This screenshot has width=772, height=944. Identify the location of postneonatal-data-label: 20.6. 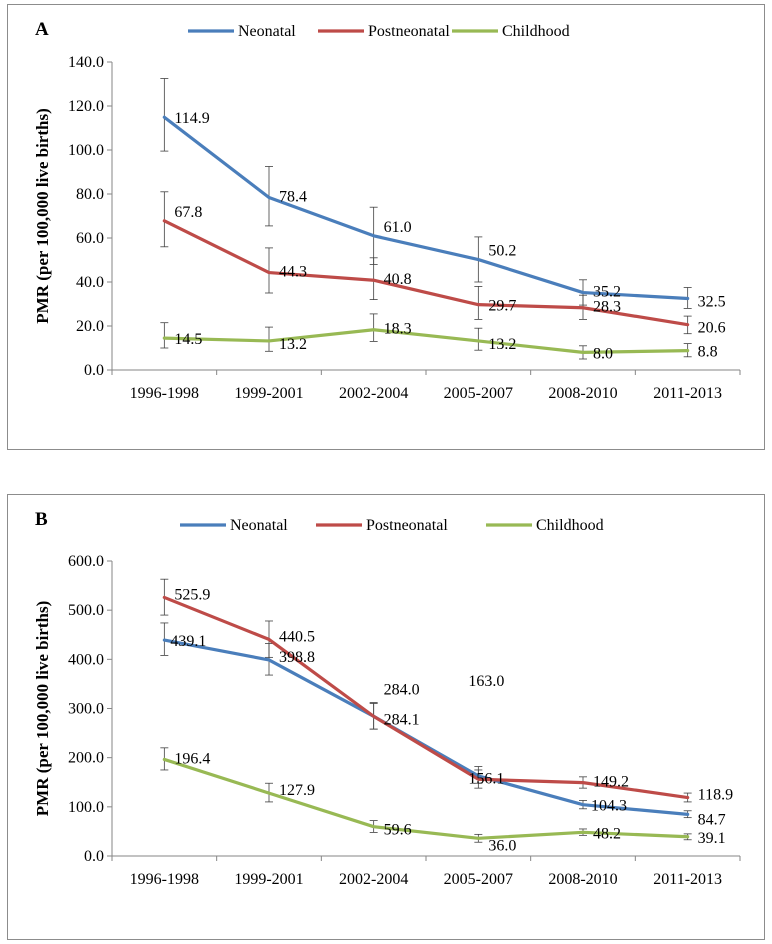
(712, 328).